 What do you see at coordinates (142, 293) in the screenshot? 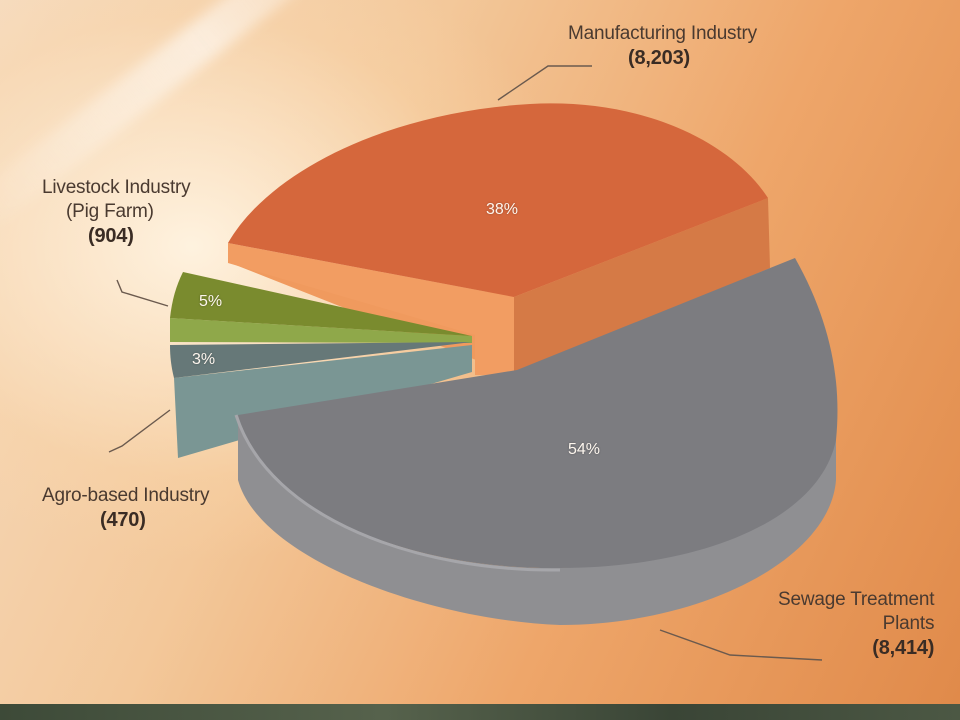
I see `leader-line-livestock` at bounding box center [142, 293].